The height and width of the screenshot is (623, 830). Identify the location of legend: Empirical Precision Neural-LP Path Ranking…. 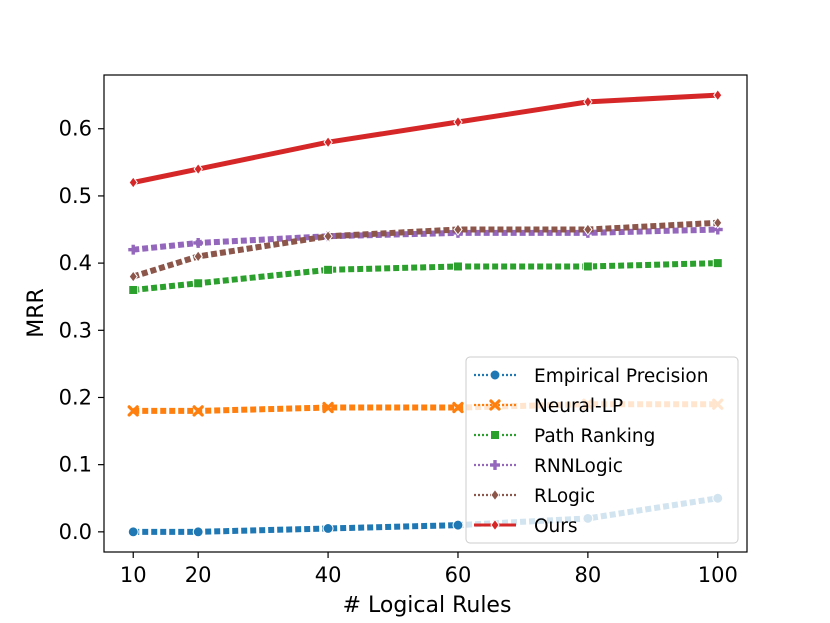
(602, 450).